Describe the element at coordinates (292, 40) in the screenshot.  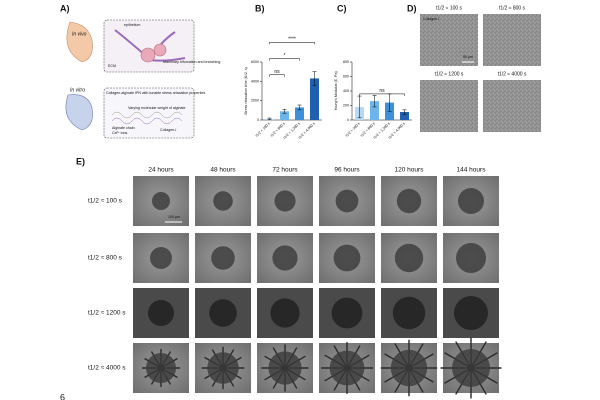
I see `significance-label: ****` at that location.